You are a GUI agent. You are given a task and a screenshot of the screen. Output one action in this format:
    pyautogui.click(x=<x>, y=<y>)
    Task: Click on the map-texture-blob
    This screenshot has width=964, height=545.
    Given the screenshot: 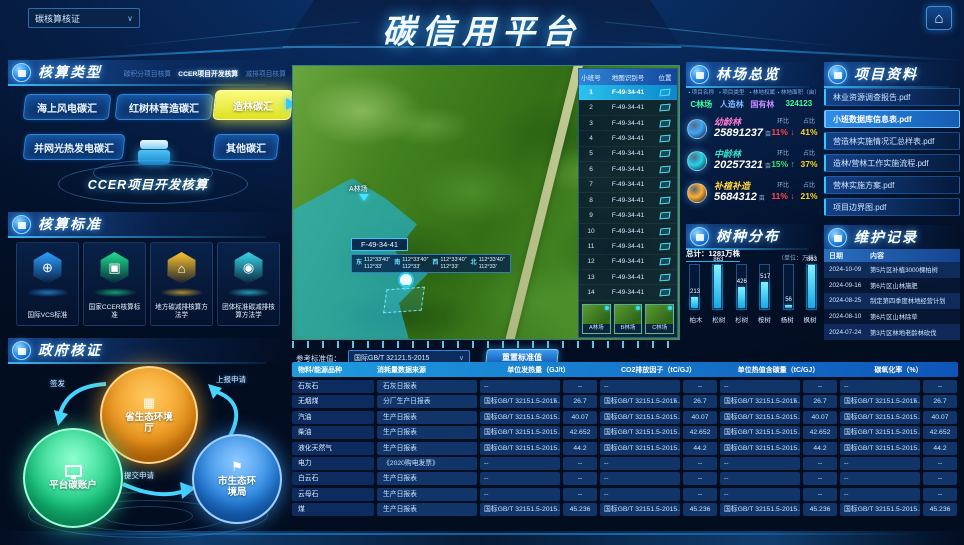 What is the action you would take?
    pyautogui.click(x=428, y=126)
    